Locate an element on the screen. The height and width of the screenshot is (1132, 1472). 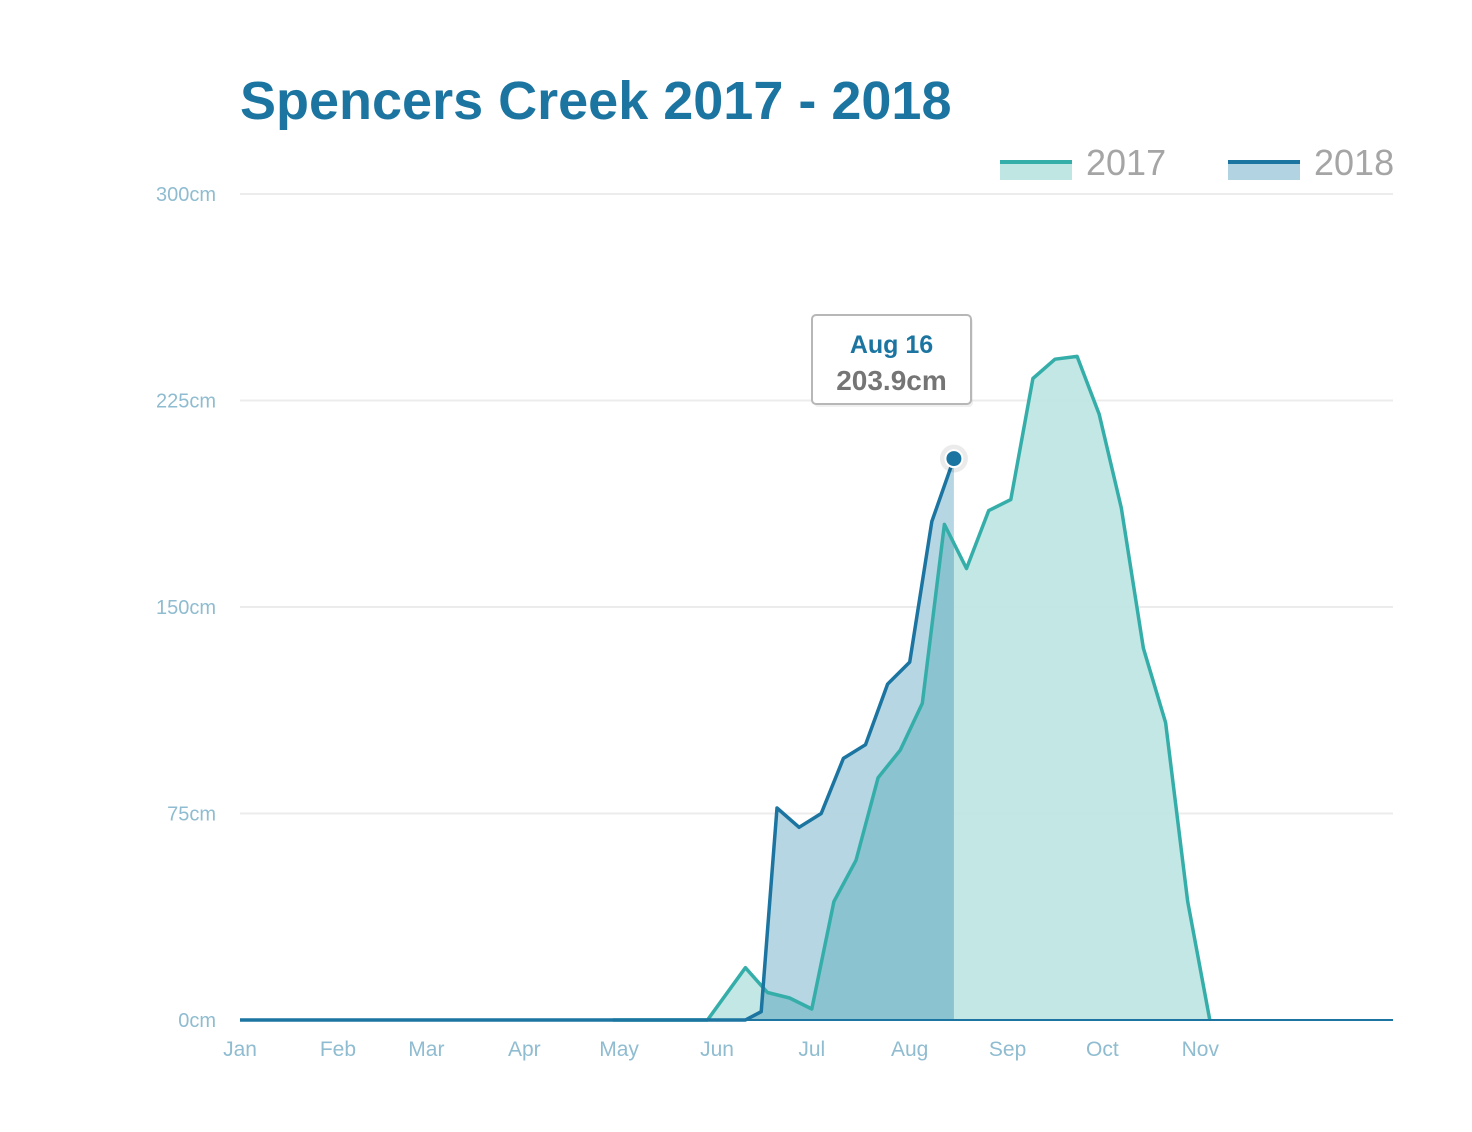
x-tick-label: Apr is located at coordinates (524, 1049).